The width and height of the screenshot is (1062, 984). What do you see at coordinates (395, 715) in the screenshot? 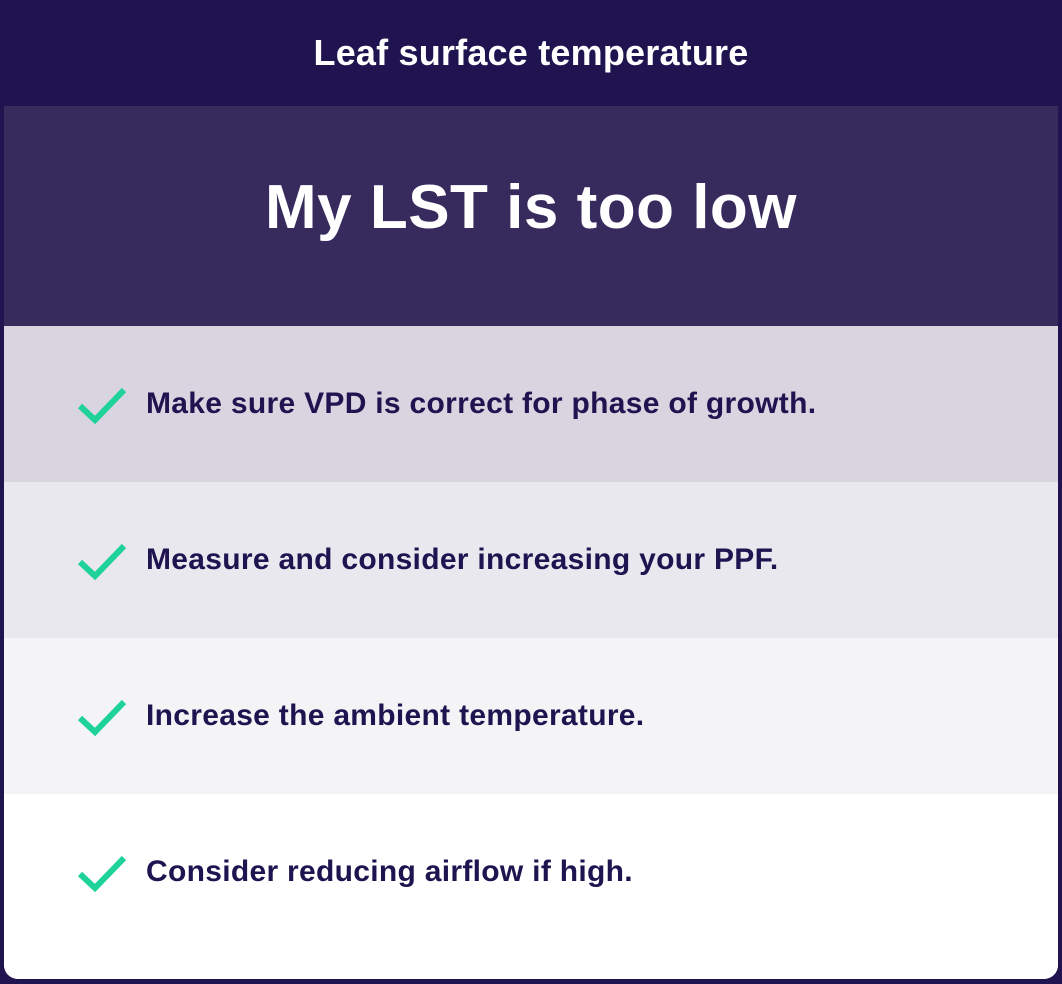
I see `tip-text: Increase the ambient temperature.` at bounding box center [395, 715].